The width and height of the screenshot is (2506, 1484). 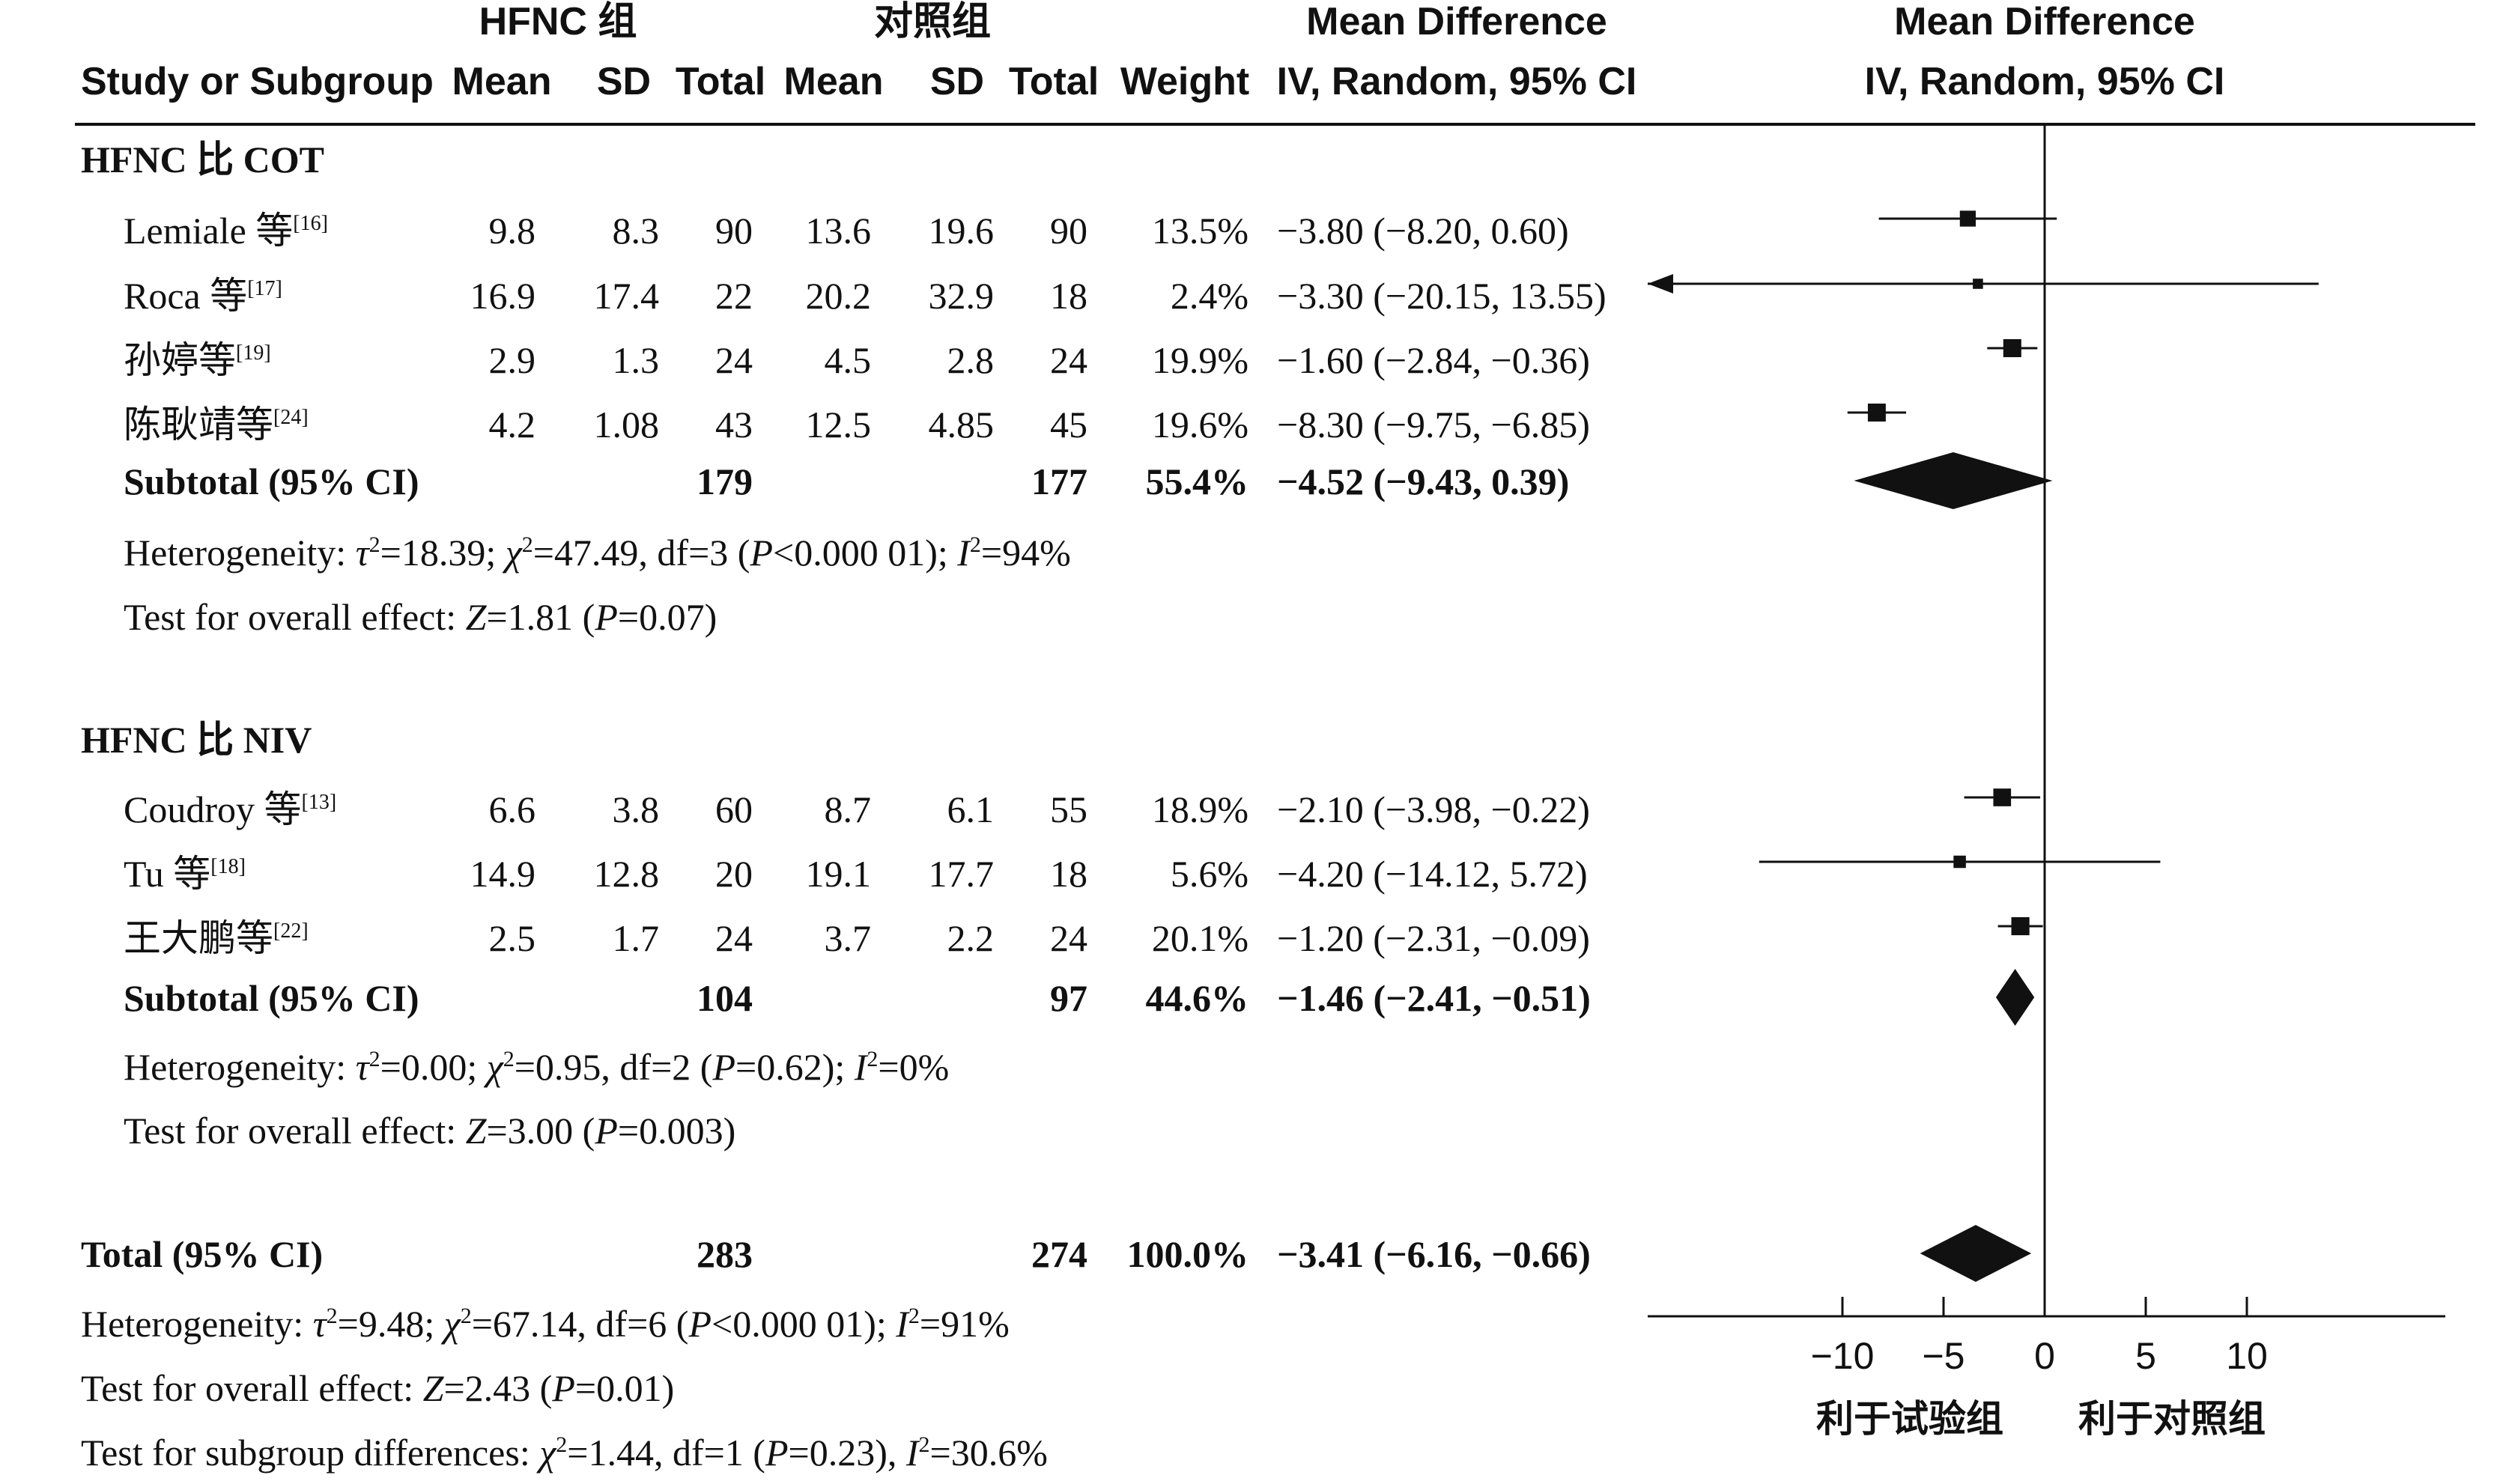 What do you see at coordinates (2172, 1419) in the screenshot?
I see `favours-right-label: 利于对照组` at bounding box center [2172, 1419].